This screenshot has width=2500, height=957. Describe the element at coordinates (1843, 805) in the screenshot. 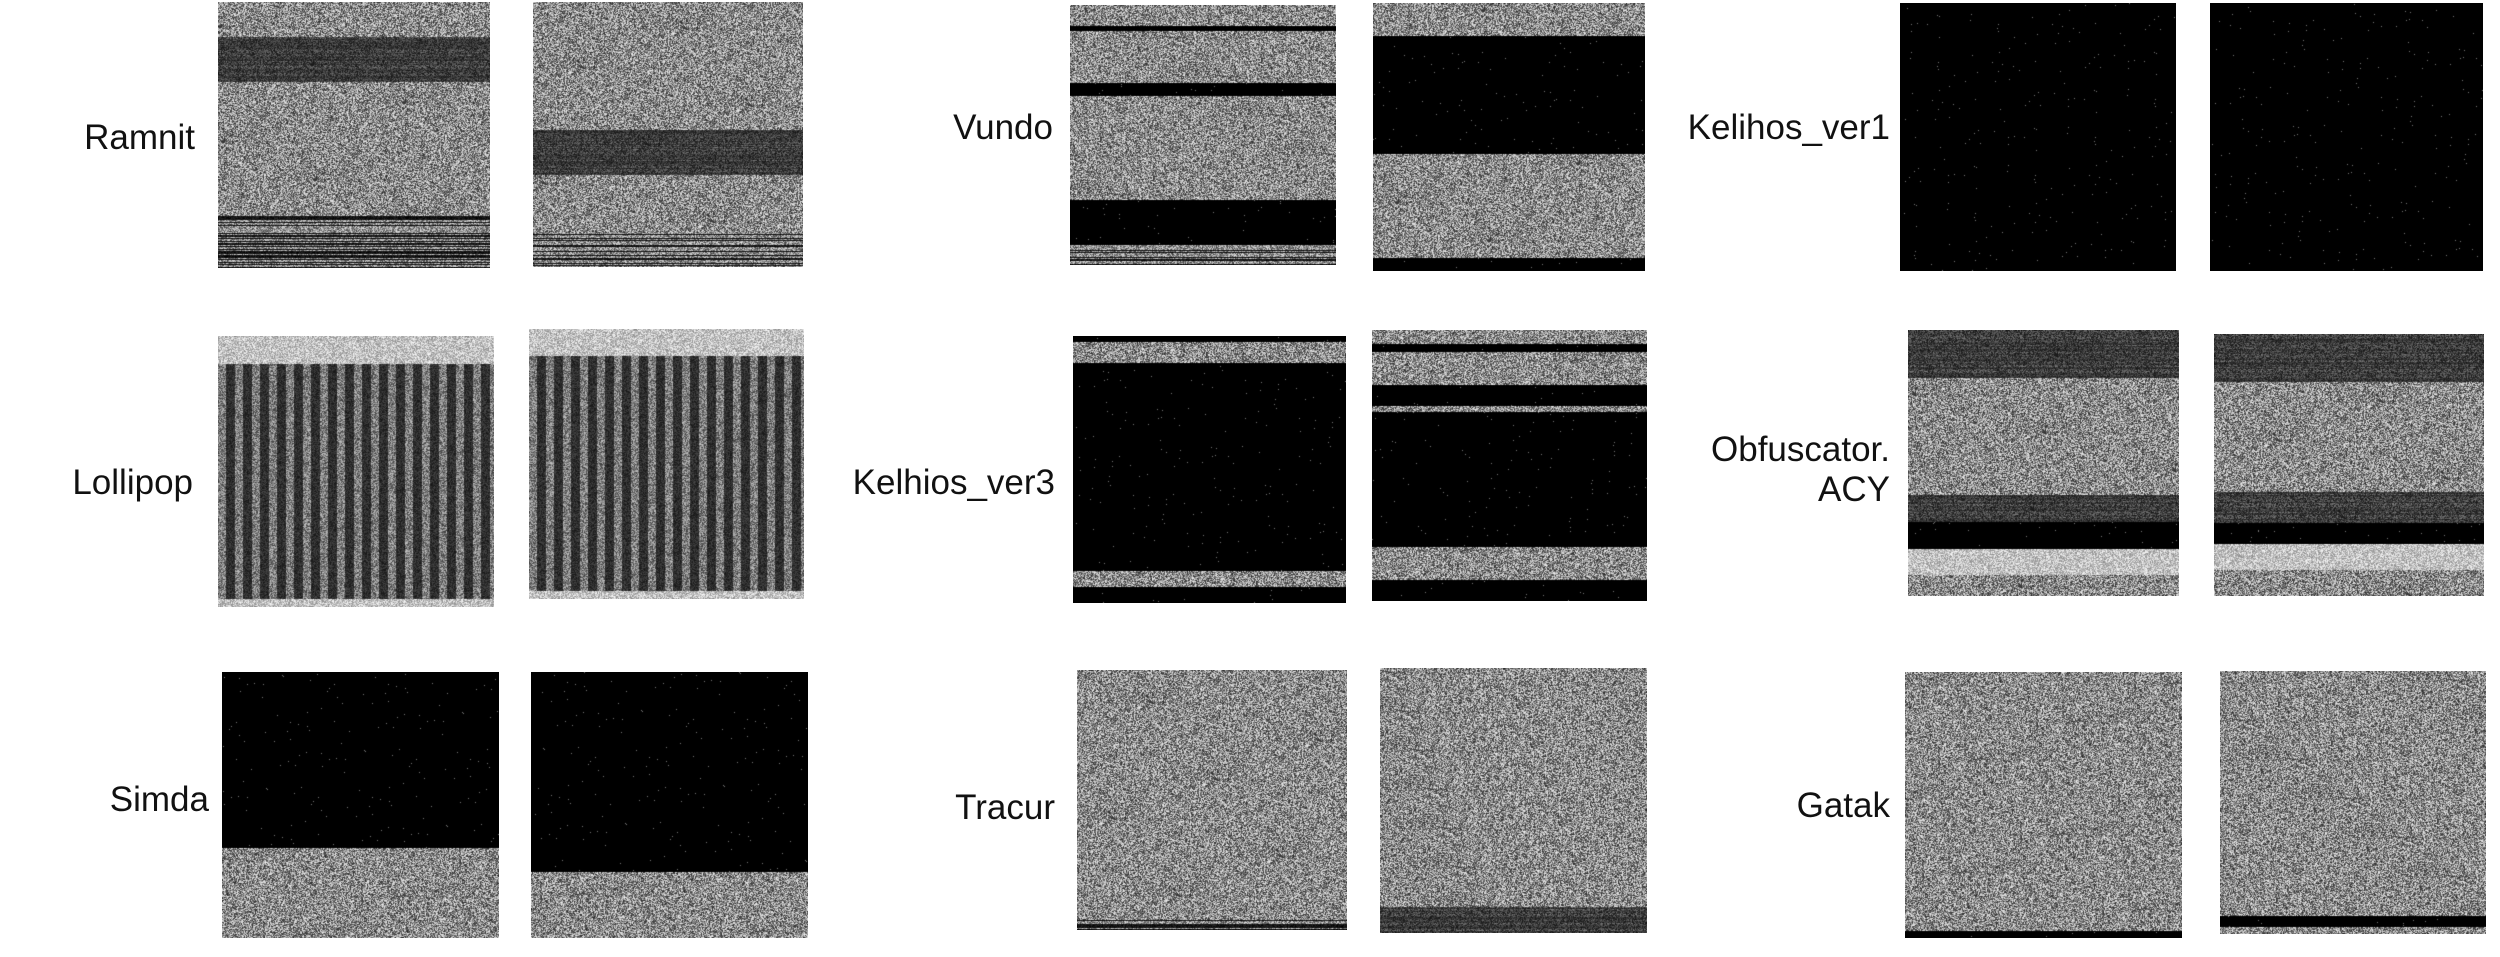

I see `family-label-gatak: Gatak` at that location.